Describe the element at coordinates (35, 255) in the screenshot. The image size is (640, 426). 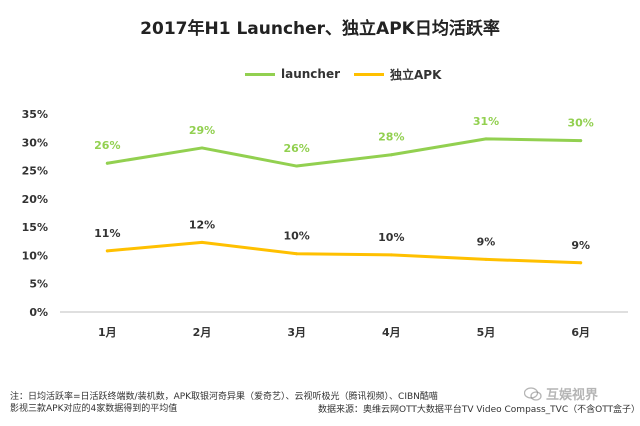
I see `y-tick-label: 10%` at that location.